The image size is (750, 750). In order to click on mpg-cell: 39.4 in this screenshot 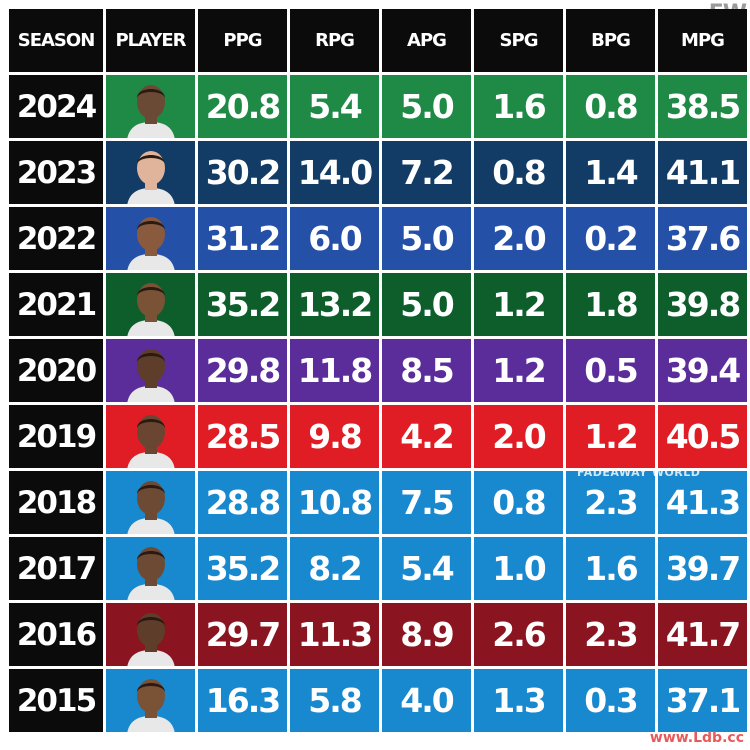, I will do `click(702, 370)`.